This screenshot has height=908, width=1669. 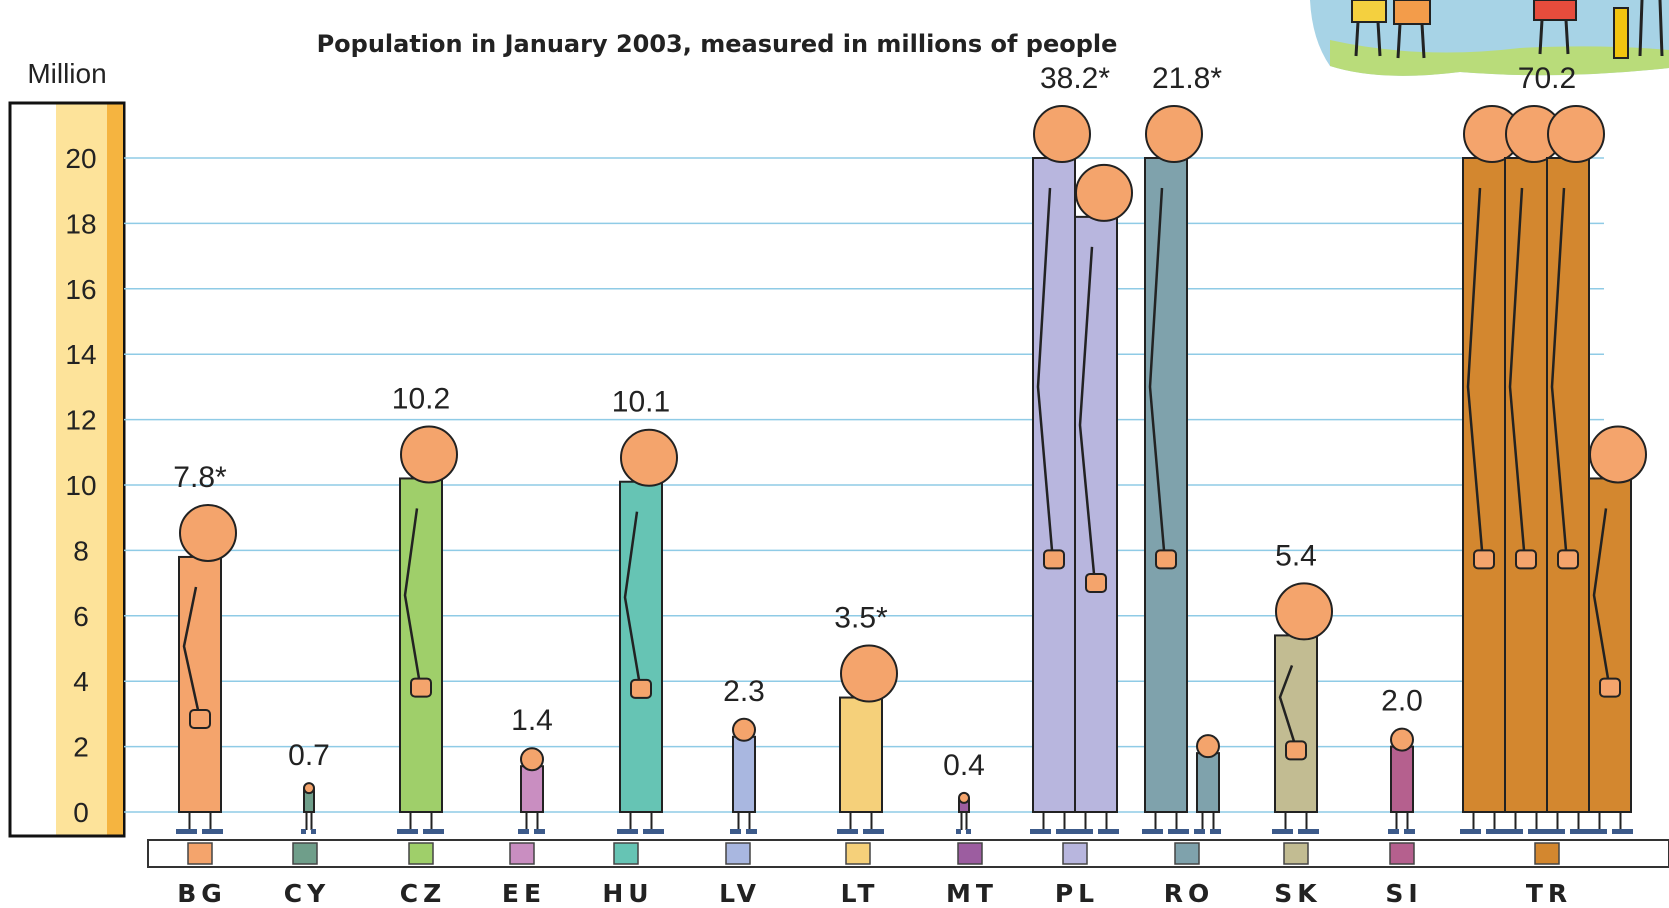 What do you see at coordinates (861, 618) in the screenshot?
I see `value-label: 3.5*` at bounding box center [861, 618].